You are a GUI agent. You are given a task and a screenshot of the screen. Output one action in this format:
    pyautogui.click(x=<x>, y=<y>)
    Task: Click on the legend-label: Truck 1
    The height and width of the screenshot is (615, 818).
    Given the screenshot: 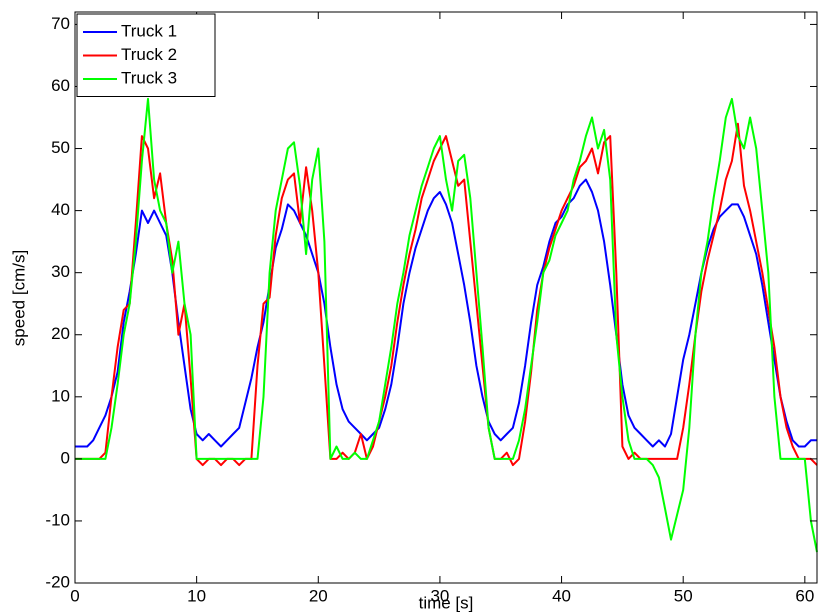 What is the action you would take?
    pyautogui.click(x=149, y=30)
    